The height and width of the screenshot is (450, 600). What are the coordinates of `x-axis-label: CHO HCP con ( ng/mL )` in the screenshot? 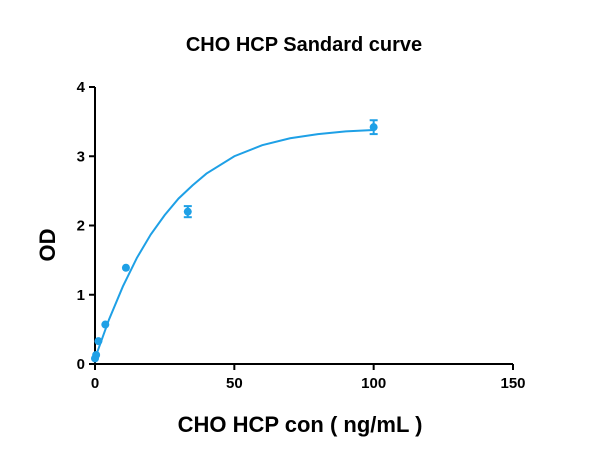 It's located at (300, 424).